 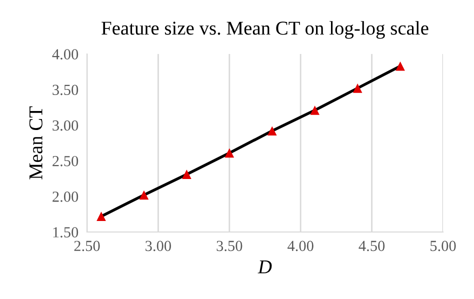 I want to click on y-tick-label: 3.00, so click(x=65, y=125).